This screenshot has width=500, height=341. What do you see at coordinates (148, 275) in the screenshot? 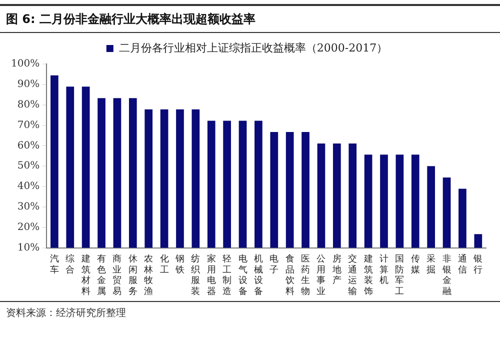
I see `x-tick-label: 农林牧渔` at bounding box center [148, 275].